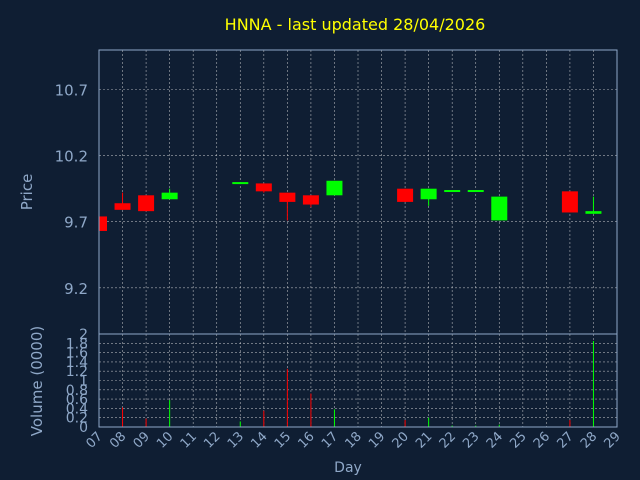  I want to click on volume-tick-label: 1.6, so click(77, 354).